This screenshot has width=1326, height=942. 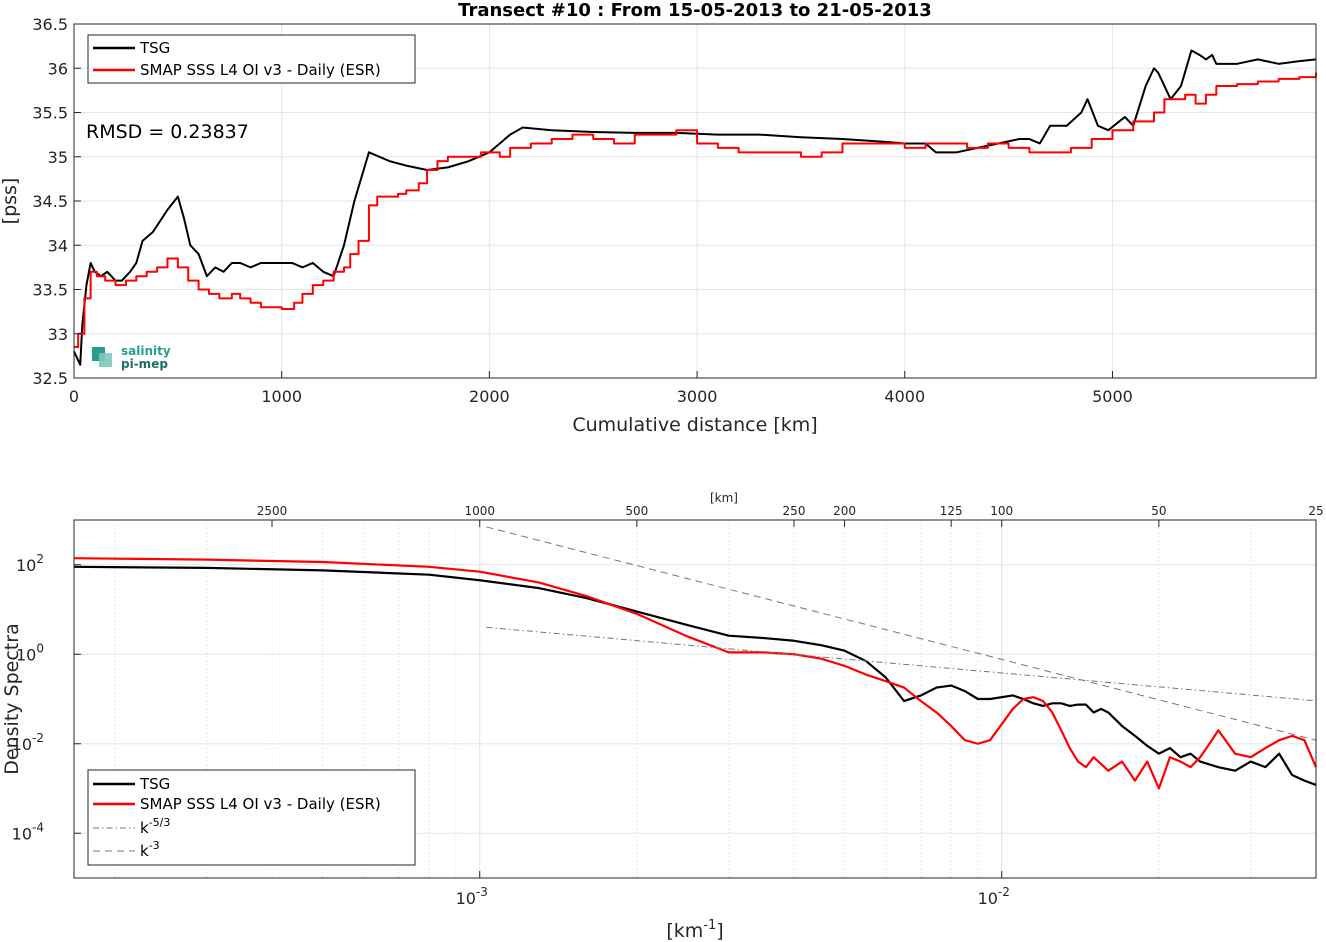 What do you see at coordinates (489, 396) in the screenshot?
I see `x-tick-label: 2000` at bounding box center [489, 396].